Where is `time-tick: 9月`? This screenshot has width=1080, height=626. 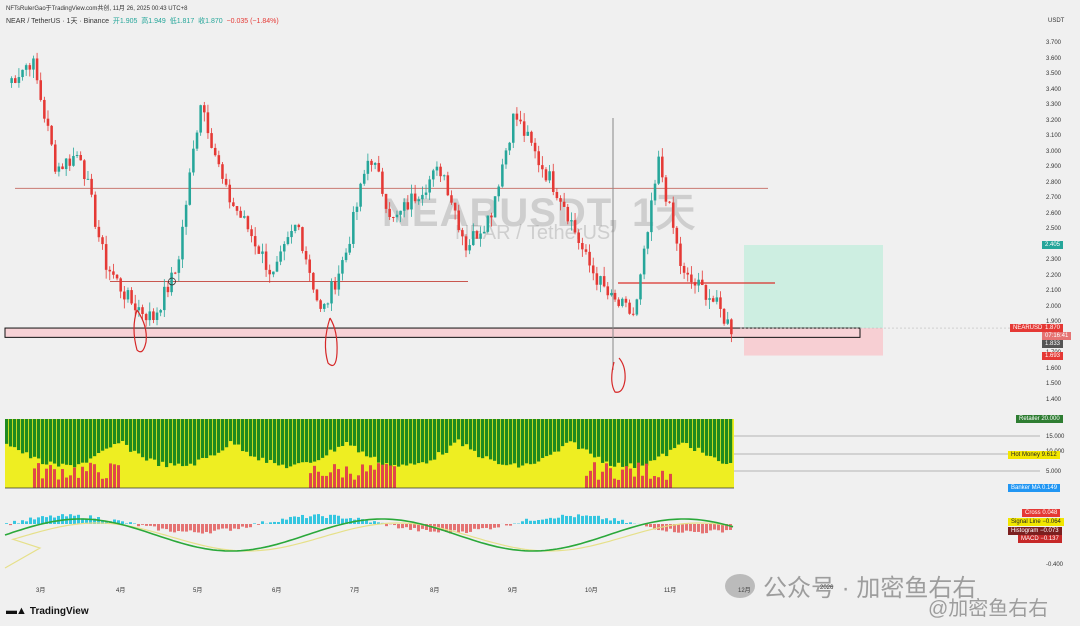 time-tick: 9月 is located at coordinates (513, 591).